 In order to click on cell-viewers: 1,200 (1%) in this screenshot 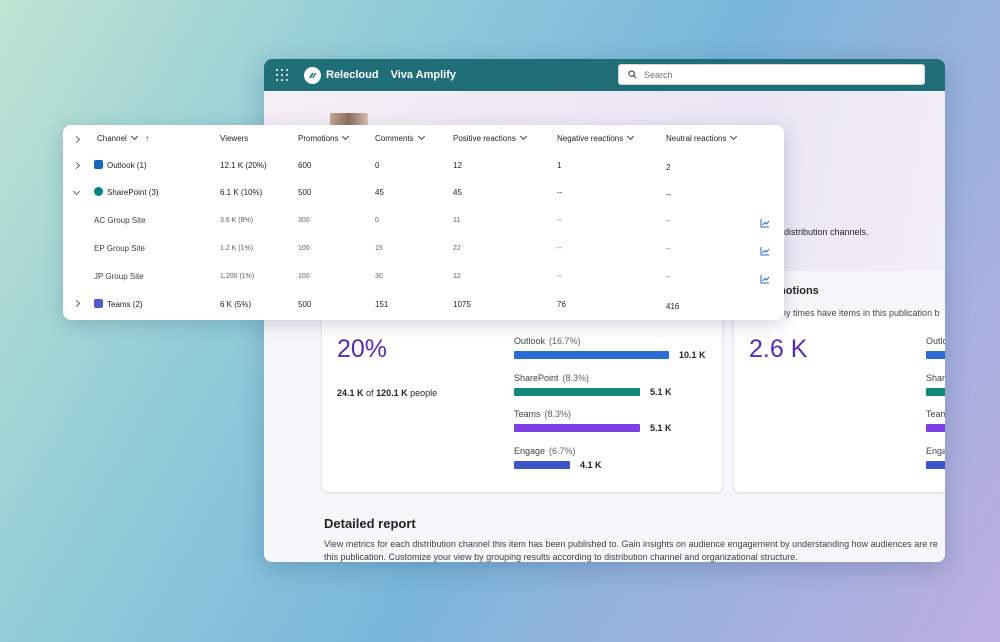, I will do `click(237, 276)`.